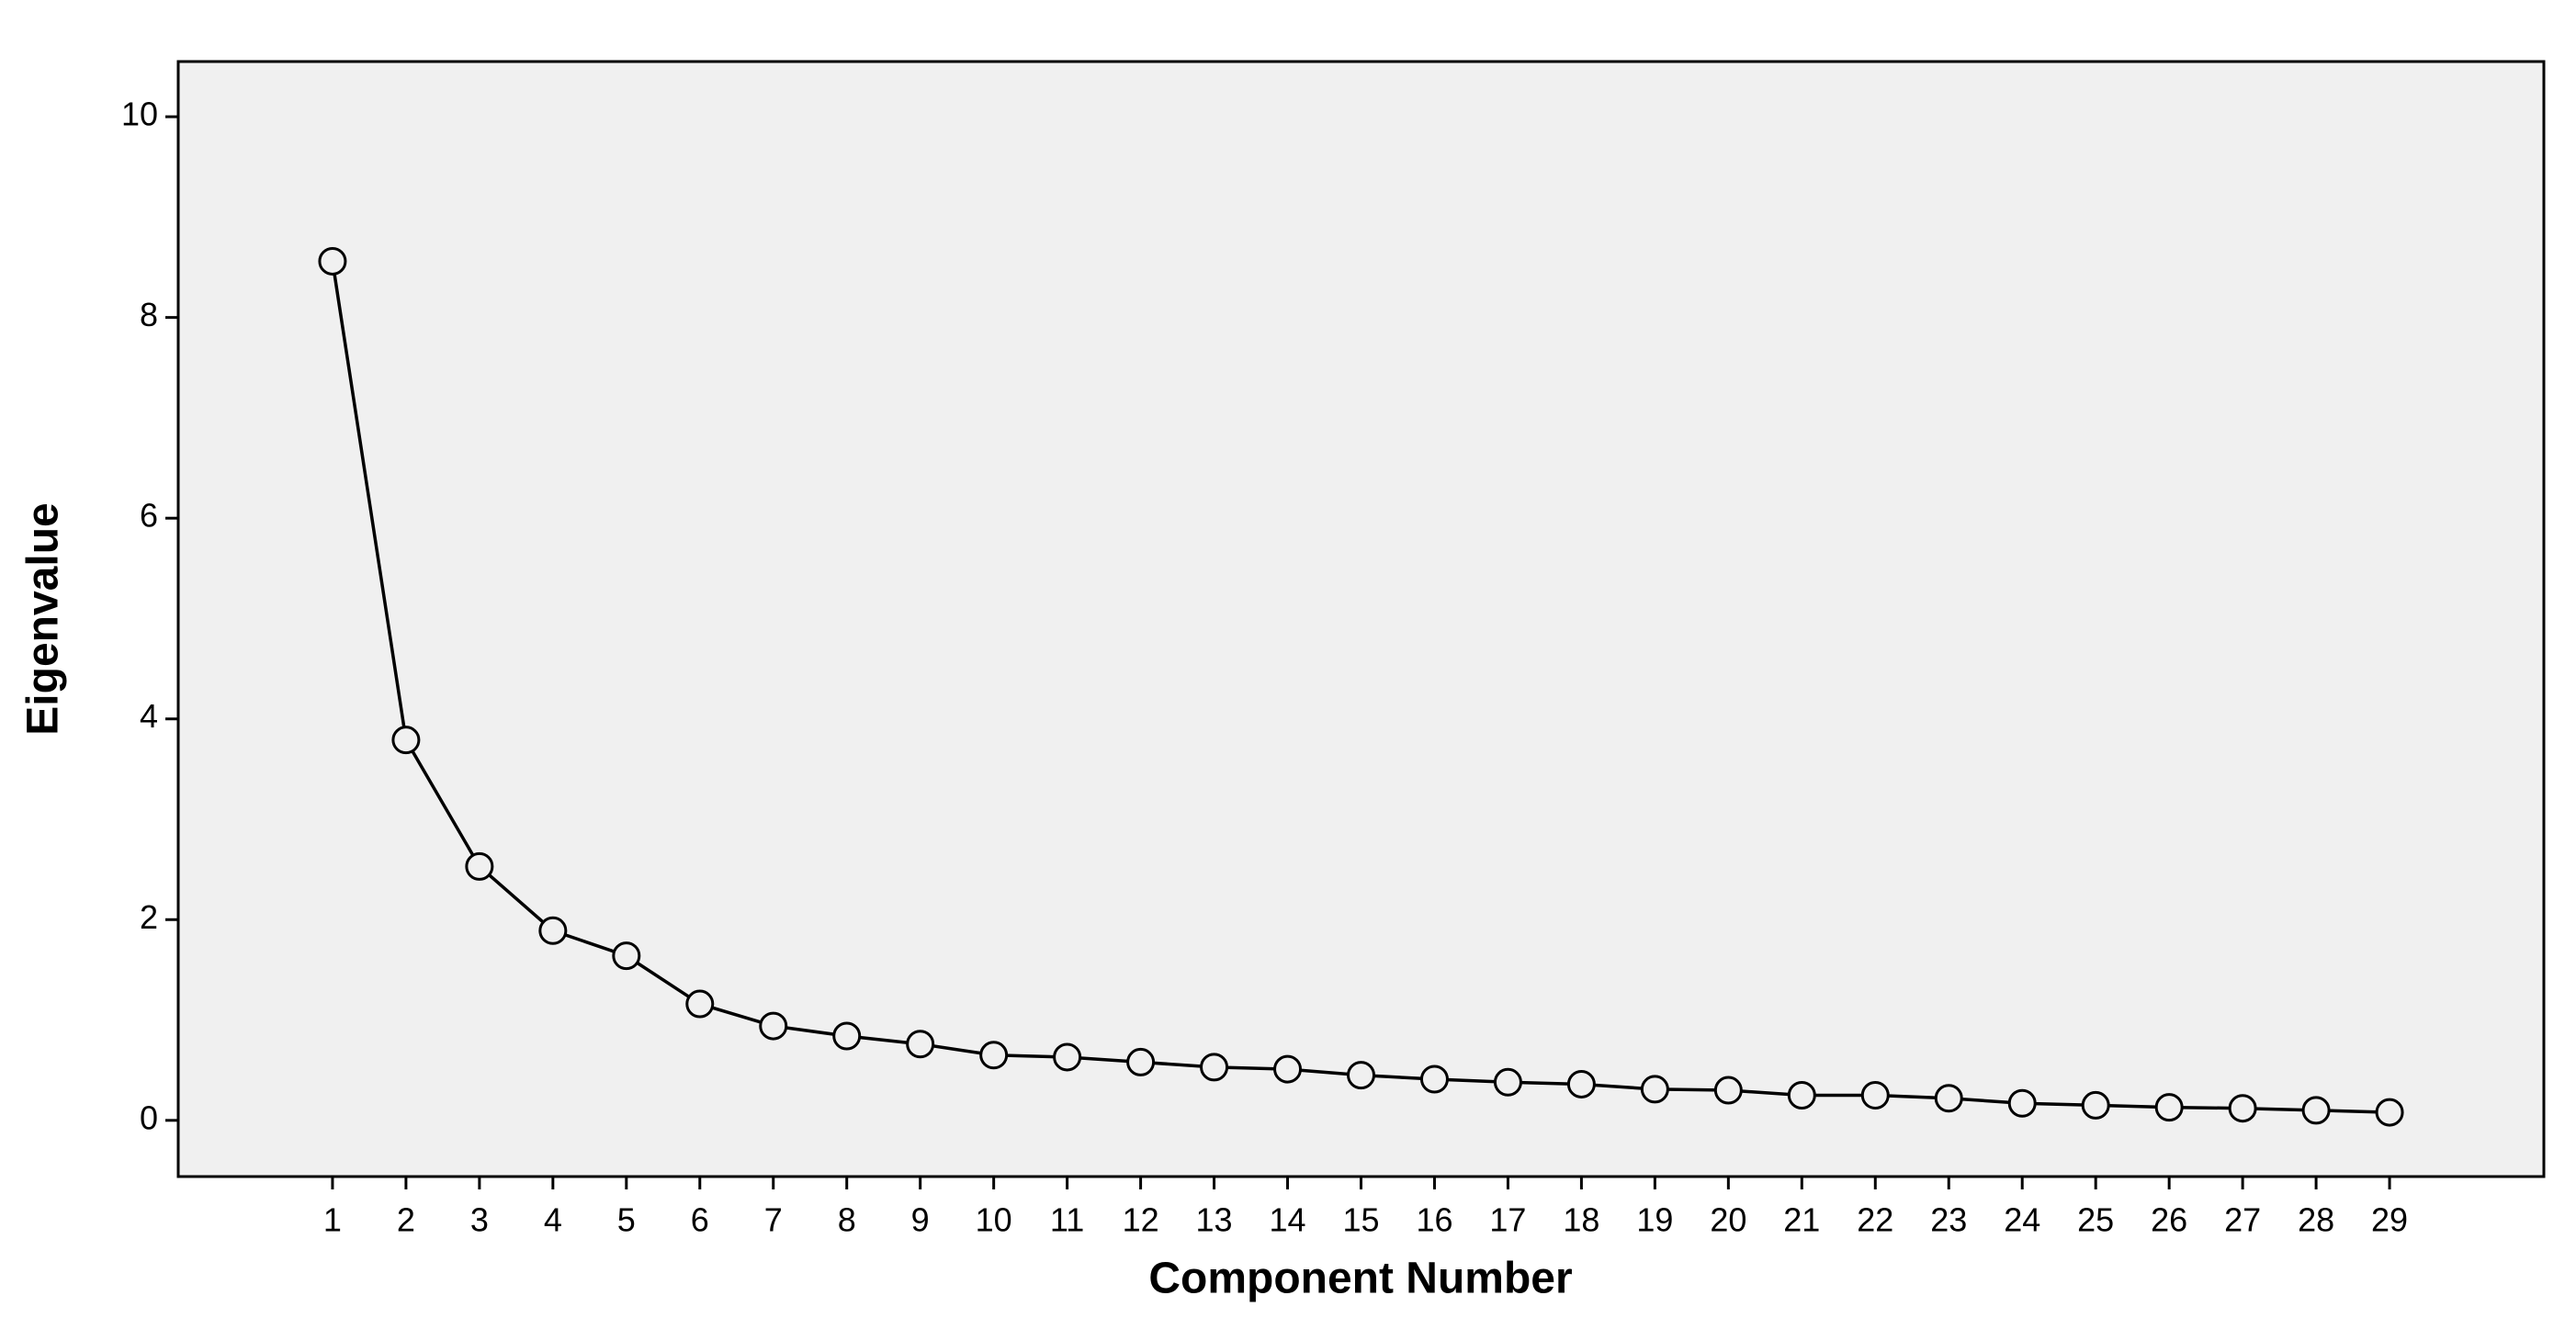 This screenshot has height=1318, width=2576. What do you see at coordinates (1801, 1220) in the screenshot?
I see `x-tick-label: 21` at bounding box center [1801, 1220].